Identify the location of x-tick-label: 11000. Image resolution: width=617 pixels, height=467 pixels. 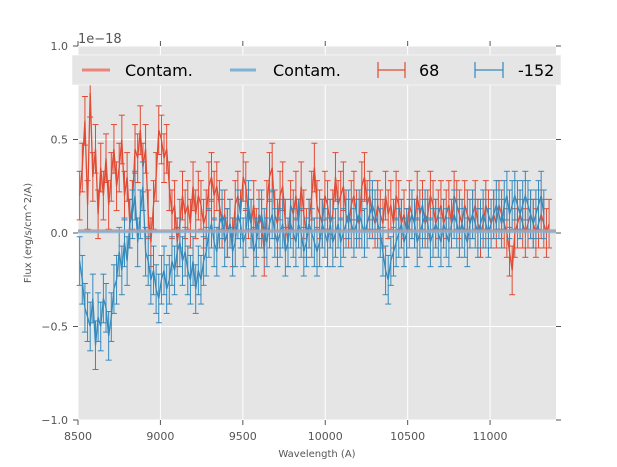
(490, 436).